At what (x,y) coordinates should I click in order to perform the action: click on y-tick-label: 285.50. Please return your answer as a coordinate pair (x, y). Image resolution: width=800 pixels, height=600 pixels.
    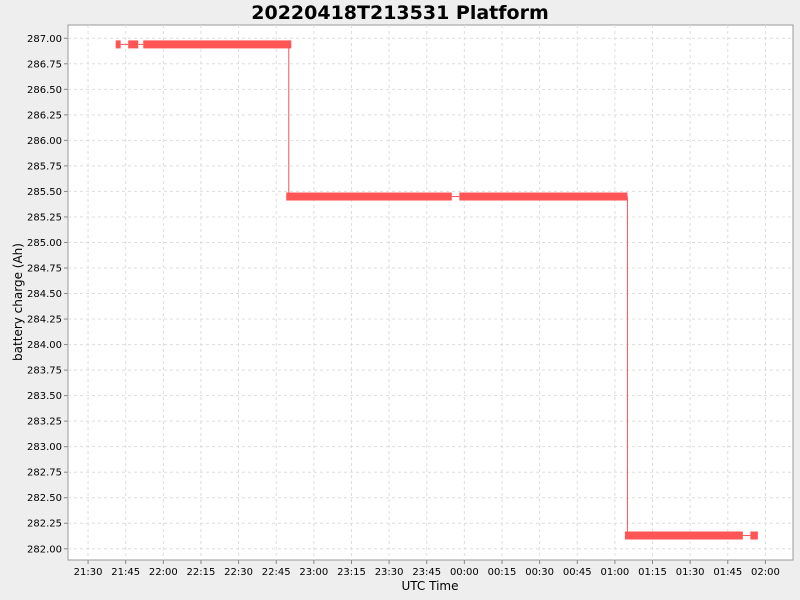
    Looking at the image, I should click on (44, 192).